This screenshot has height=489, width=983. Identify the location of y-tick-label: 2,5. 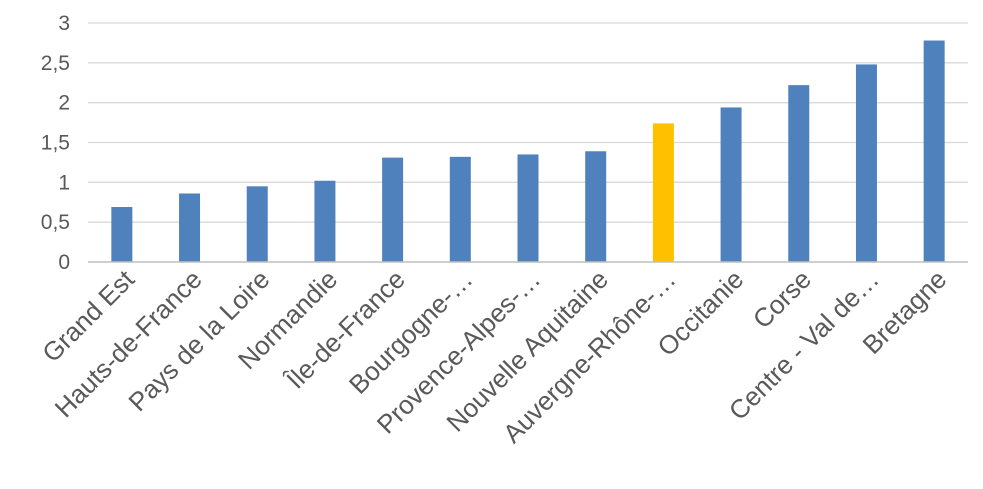
(55, 63).